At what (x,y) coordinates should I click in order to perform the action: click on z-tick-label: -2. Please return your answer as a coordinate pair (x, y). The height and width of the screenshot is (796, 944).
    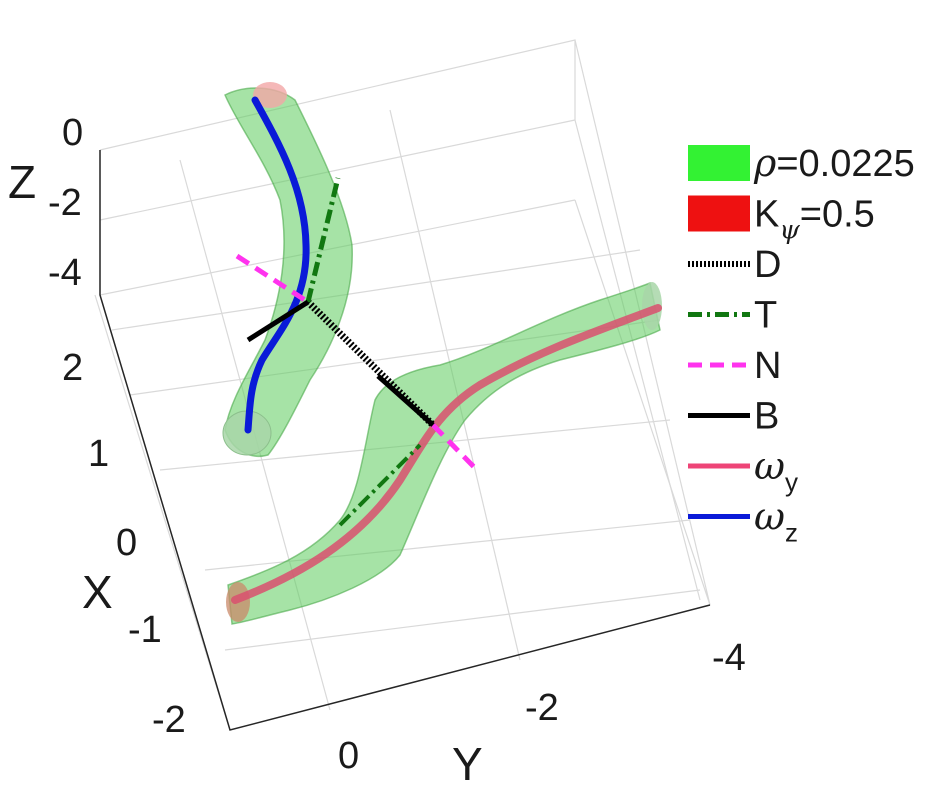
    Looking at the image, I should click on (65, 203).